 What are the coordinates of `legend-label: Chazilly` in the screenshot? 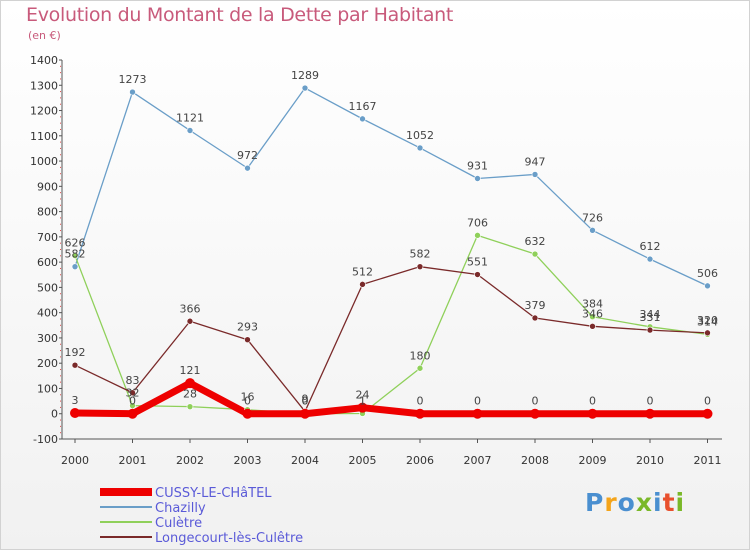 It's located at (180, 508).